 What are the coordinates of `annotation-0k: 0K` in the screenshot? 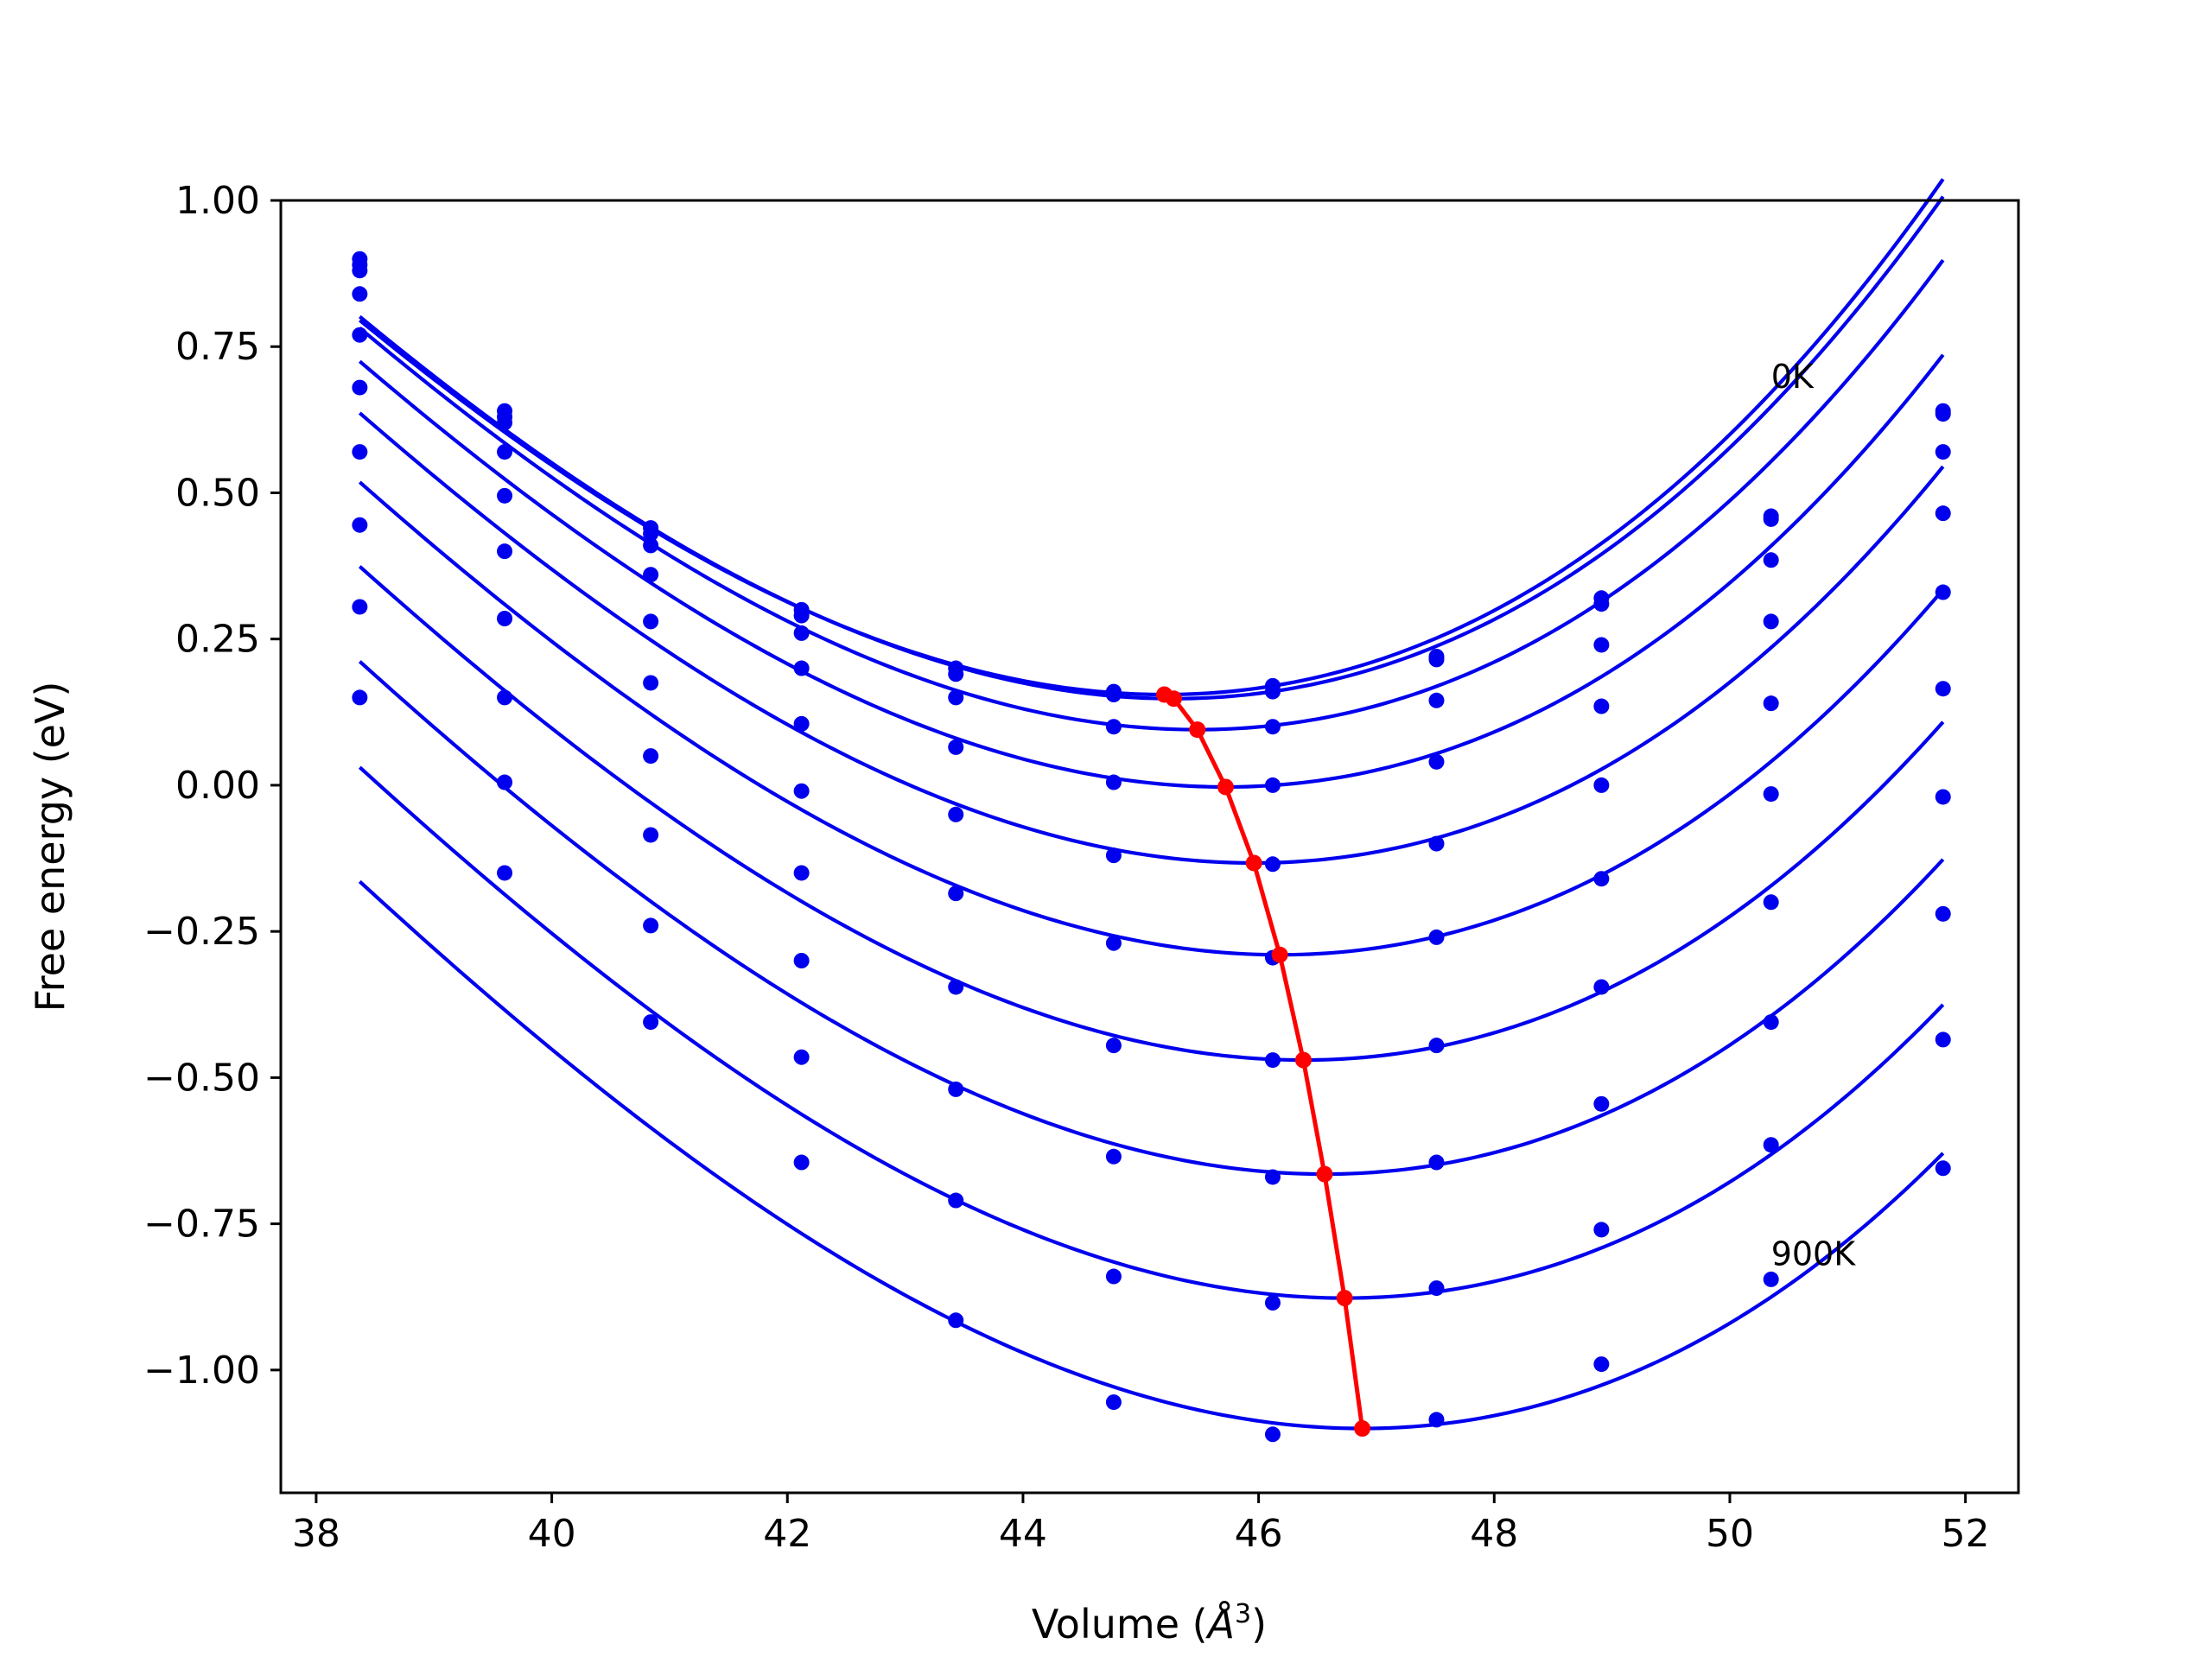 It's located at (1793, 377).